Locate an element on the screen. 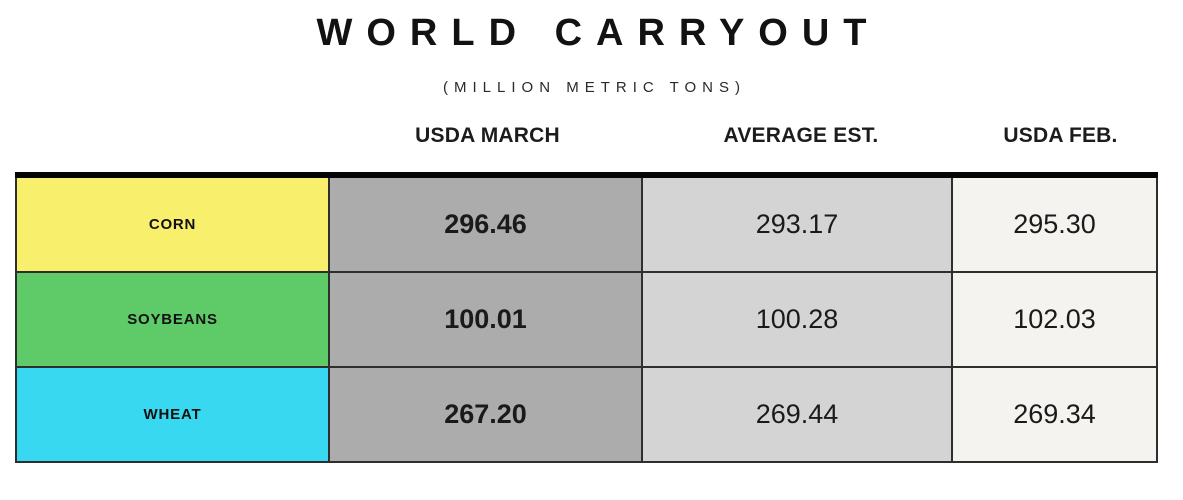 The image size is (1183, 500). commodity-cell-wheat: WHEAT is located at coordinates (172, 414).